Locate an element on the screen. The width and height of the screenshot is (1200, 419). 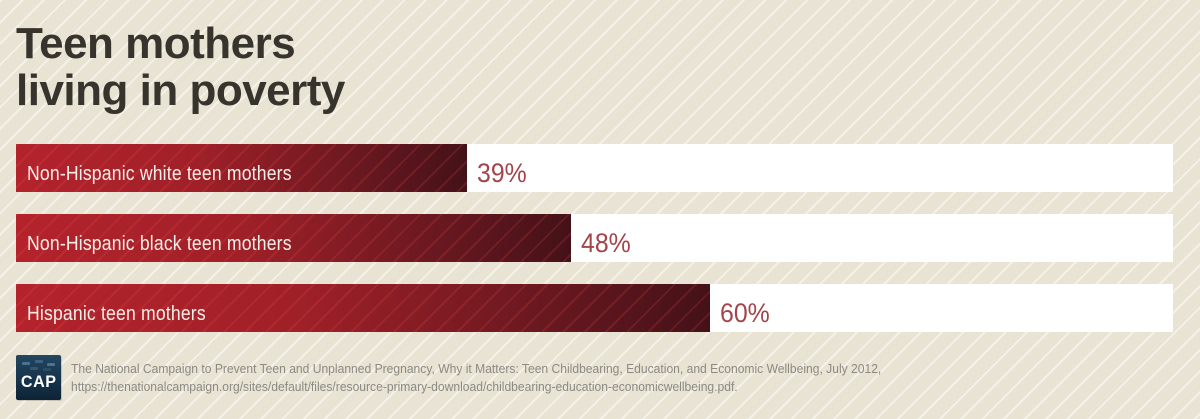
bar-category-label: Hispanic teen mothers is located at coordinates (116, 314).